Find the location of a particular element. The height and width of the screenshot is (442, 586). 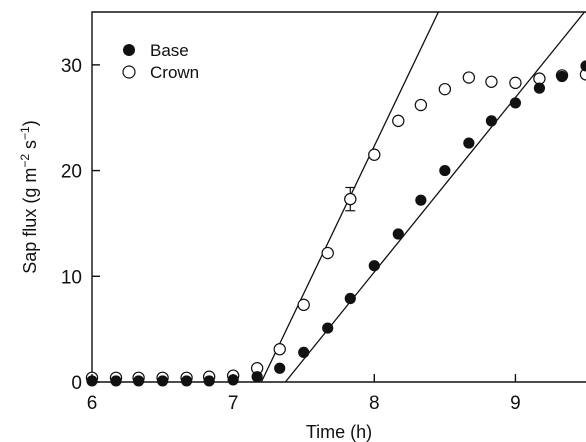

x-tick-label: 7 is located at coordinates (233, 403).